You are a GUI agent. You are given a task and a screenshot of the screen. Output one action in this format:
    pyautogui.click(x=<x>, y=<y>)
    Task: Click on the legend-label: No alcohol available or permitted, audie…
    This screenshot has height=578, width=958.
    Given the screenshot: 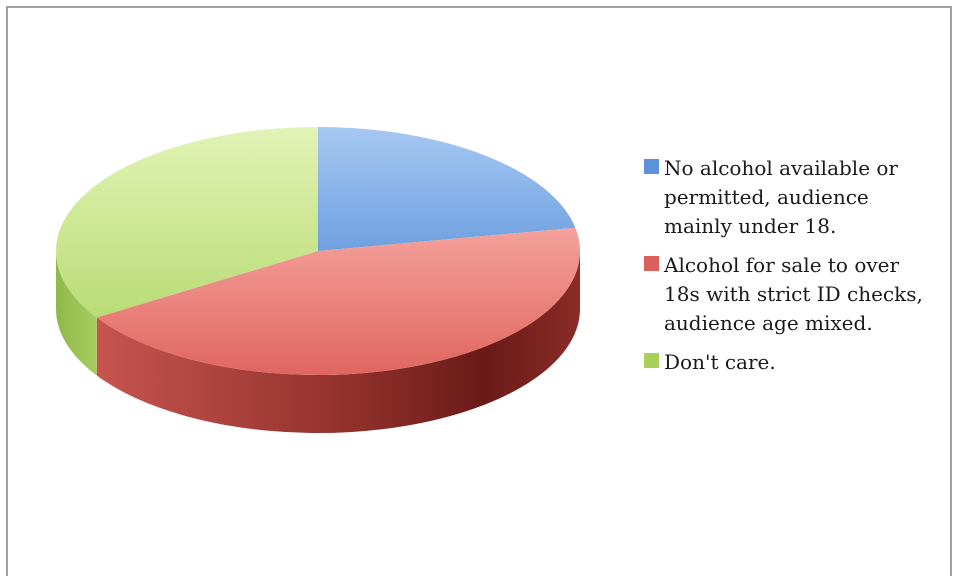 What is the action you would take?
    pyautogui.click(x=781, y=197)
    